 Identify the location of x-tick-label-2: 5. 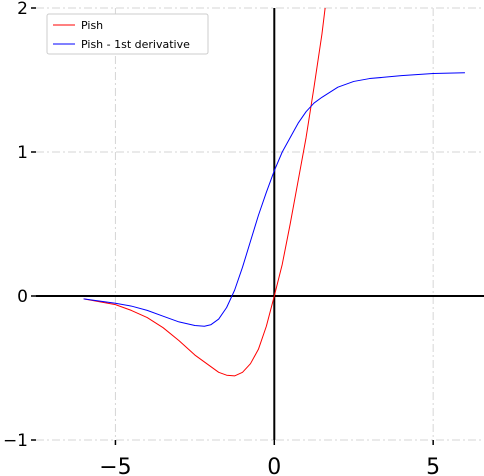
(433, 465).